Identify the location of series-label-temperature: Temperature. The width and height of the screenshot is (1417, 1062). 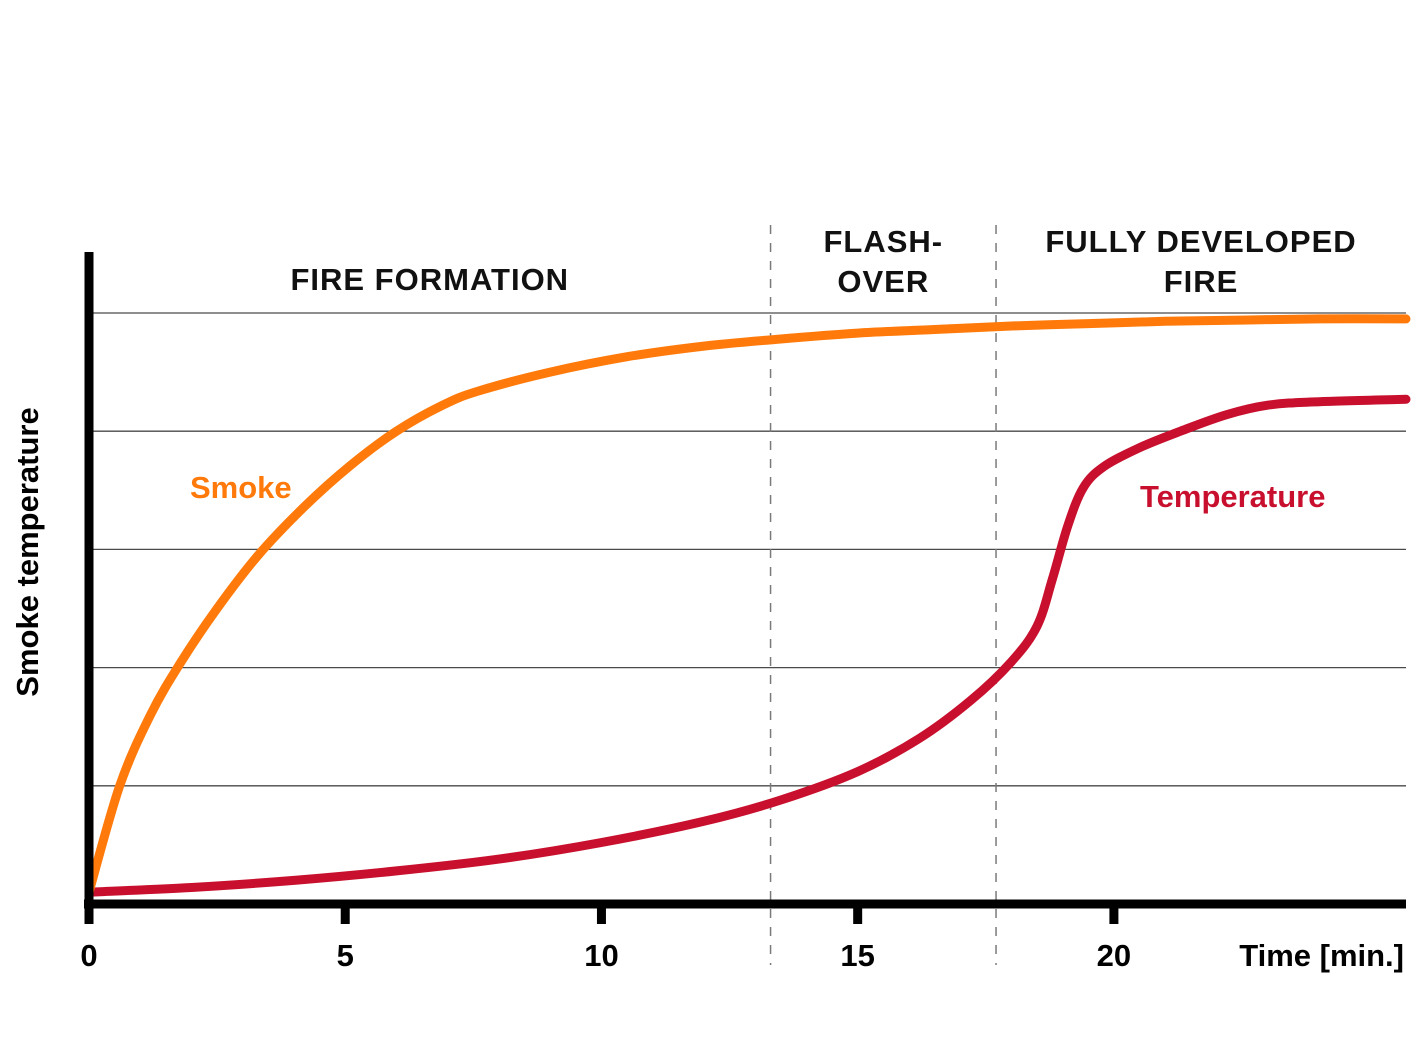
(1233, 496).